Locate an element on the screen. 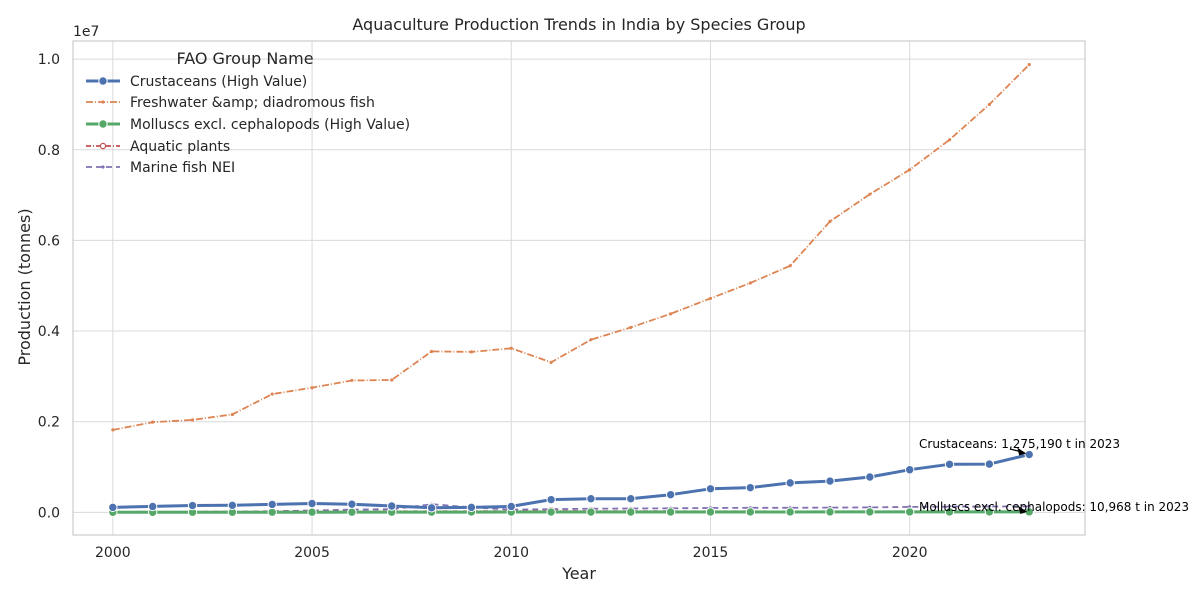 This screenshot has height=600, width=1200. annotation-crustaceans: Crustaceans: 1,275,190 t in 2023 is located at coordinates (1019, 444).